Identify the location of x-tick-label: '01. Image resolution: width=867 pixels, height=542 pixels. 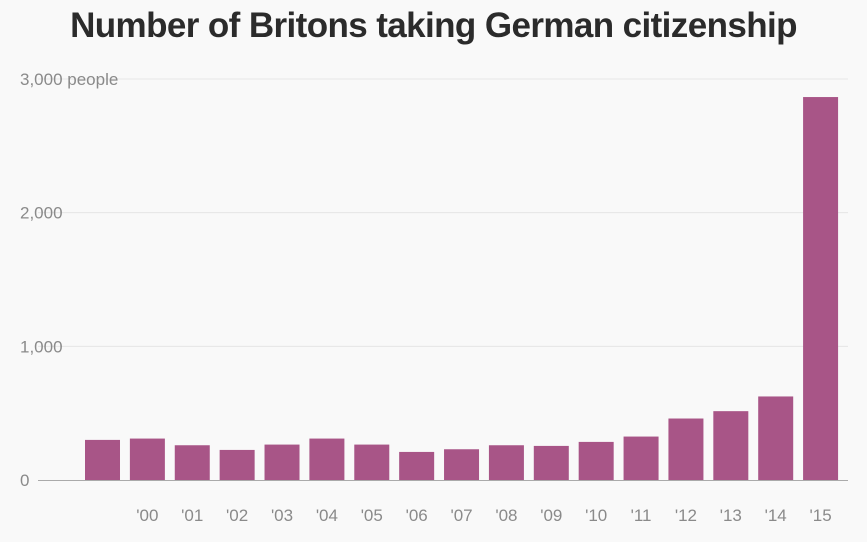
(192, 515).